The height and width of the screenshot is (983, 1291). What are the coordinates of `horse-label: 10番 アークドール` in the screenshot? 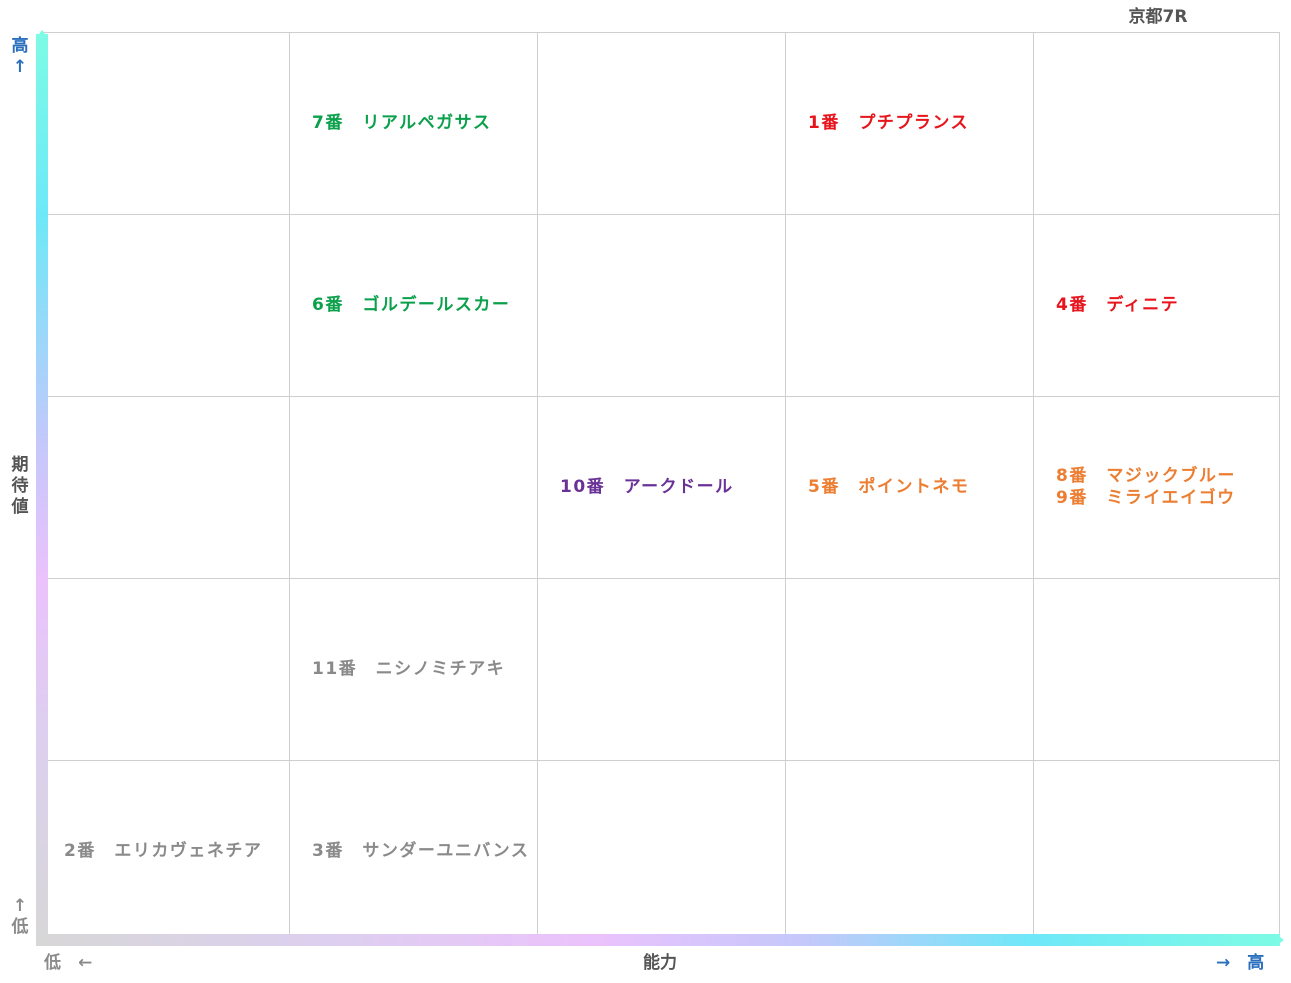 It's located at (647, 487).